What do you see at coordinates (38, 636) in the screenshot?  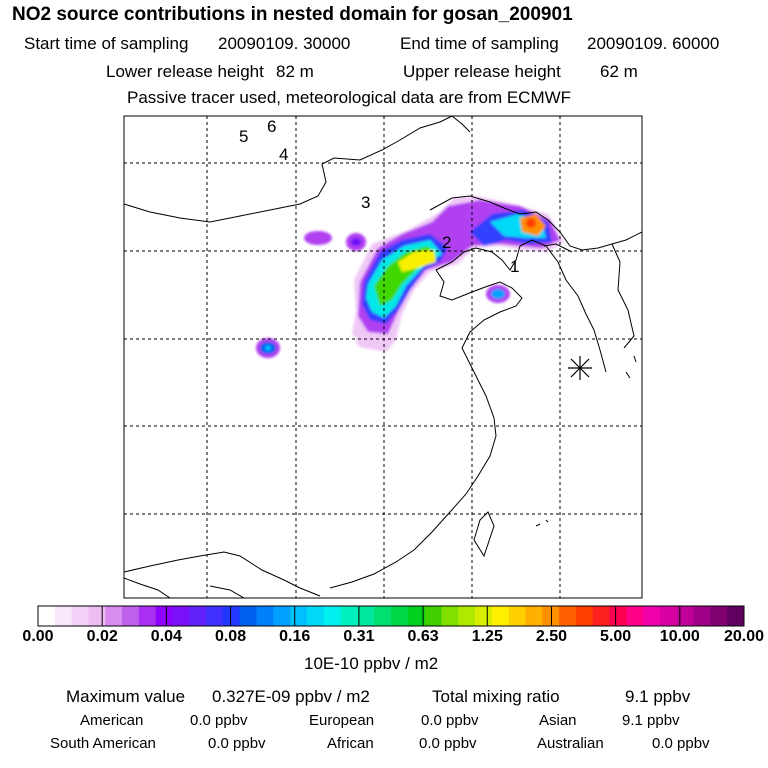 I see `colorbar-tick-label: 0.00` at bounding box center [38, 636].